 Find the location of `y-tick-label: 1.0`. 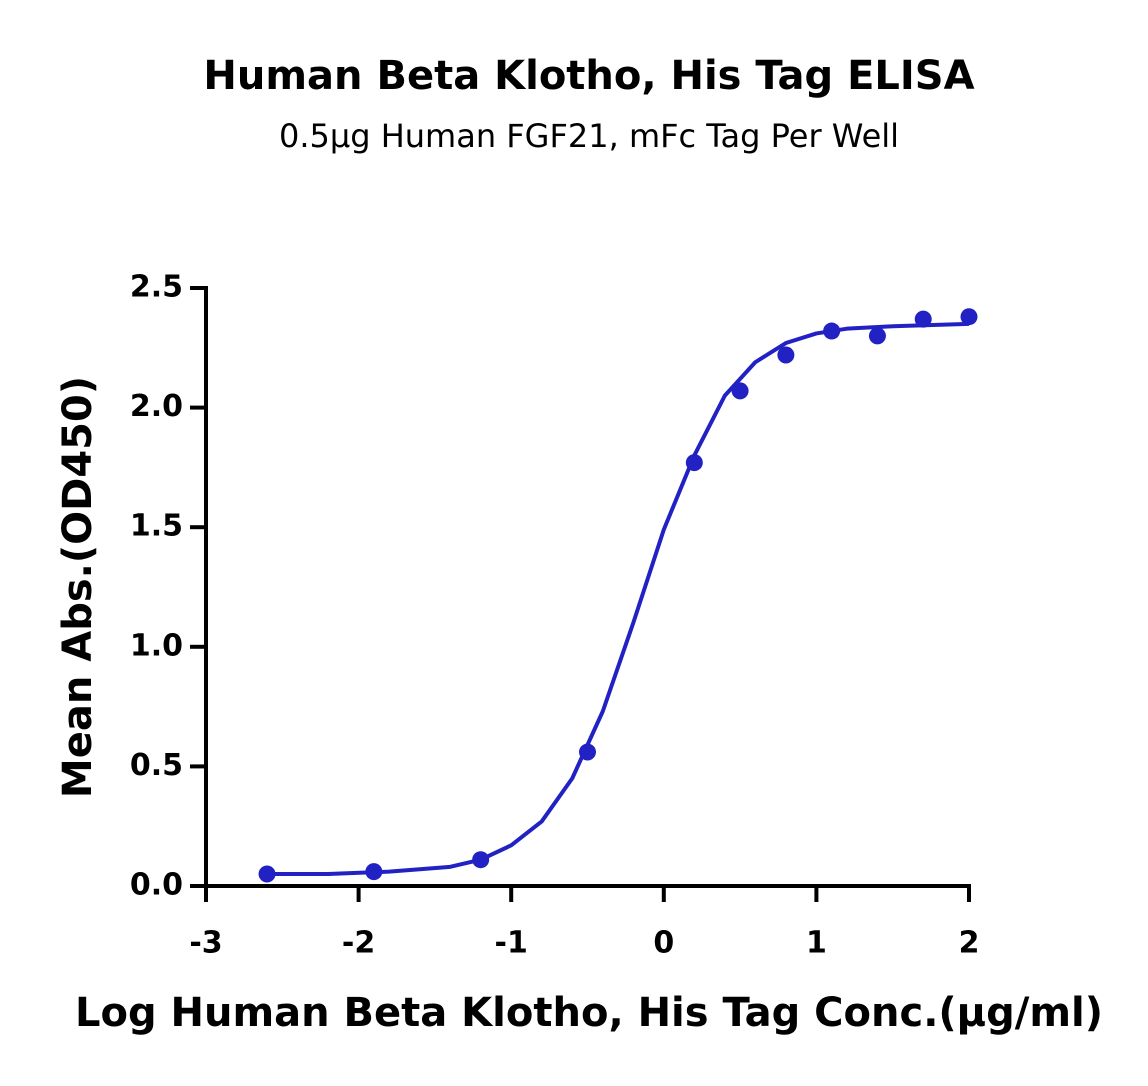

y-tick-label: 1.0 is located at coordinates (156, 645).